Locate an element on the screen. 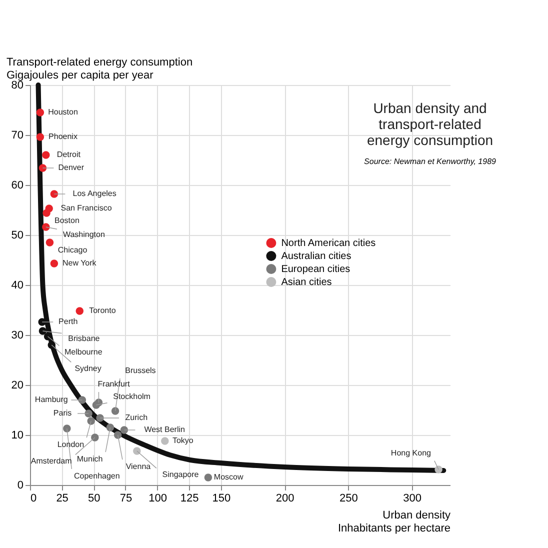  legend-label: North American cities is located at coordinates (328, 243).